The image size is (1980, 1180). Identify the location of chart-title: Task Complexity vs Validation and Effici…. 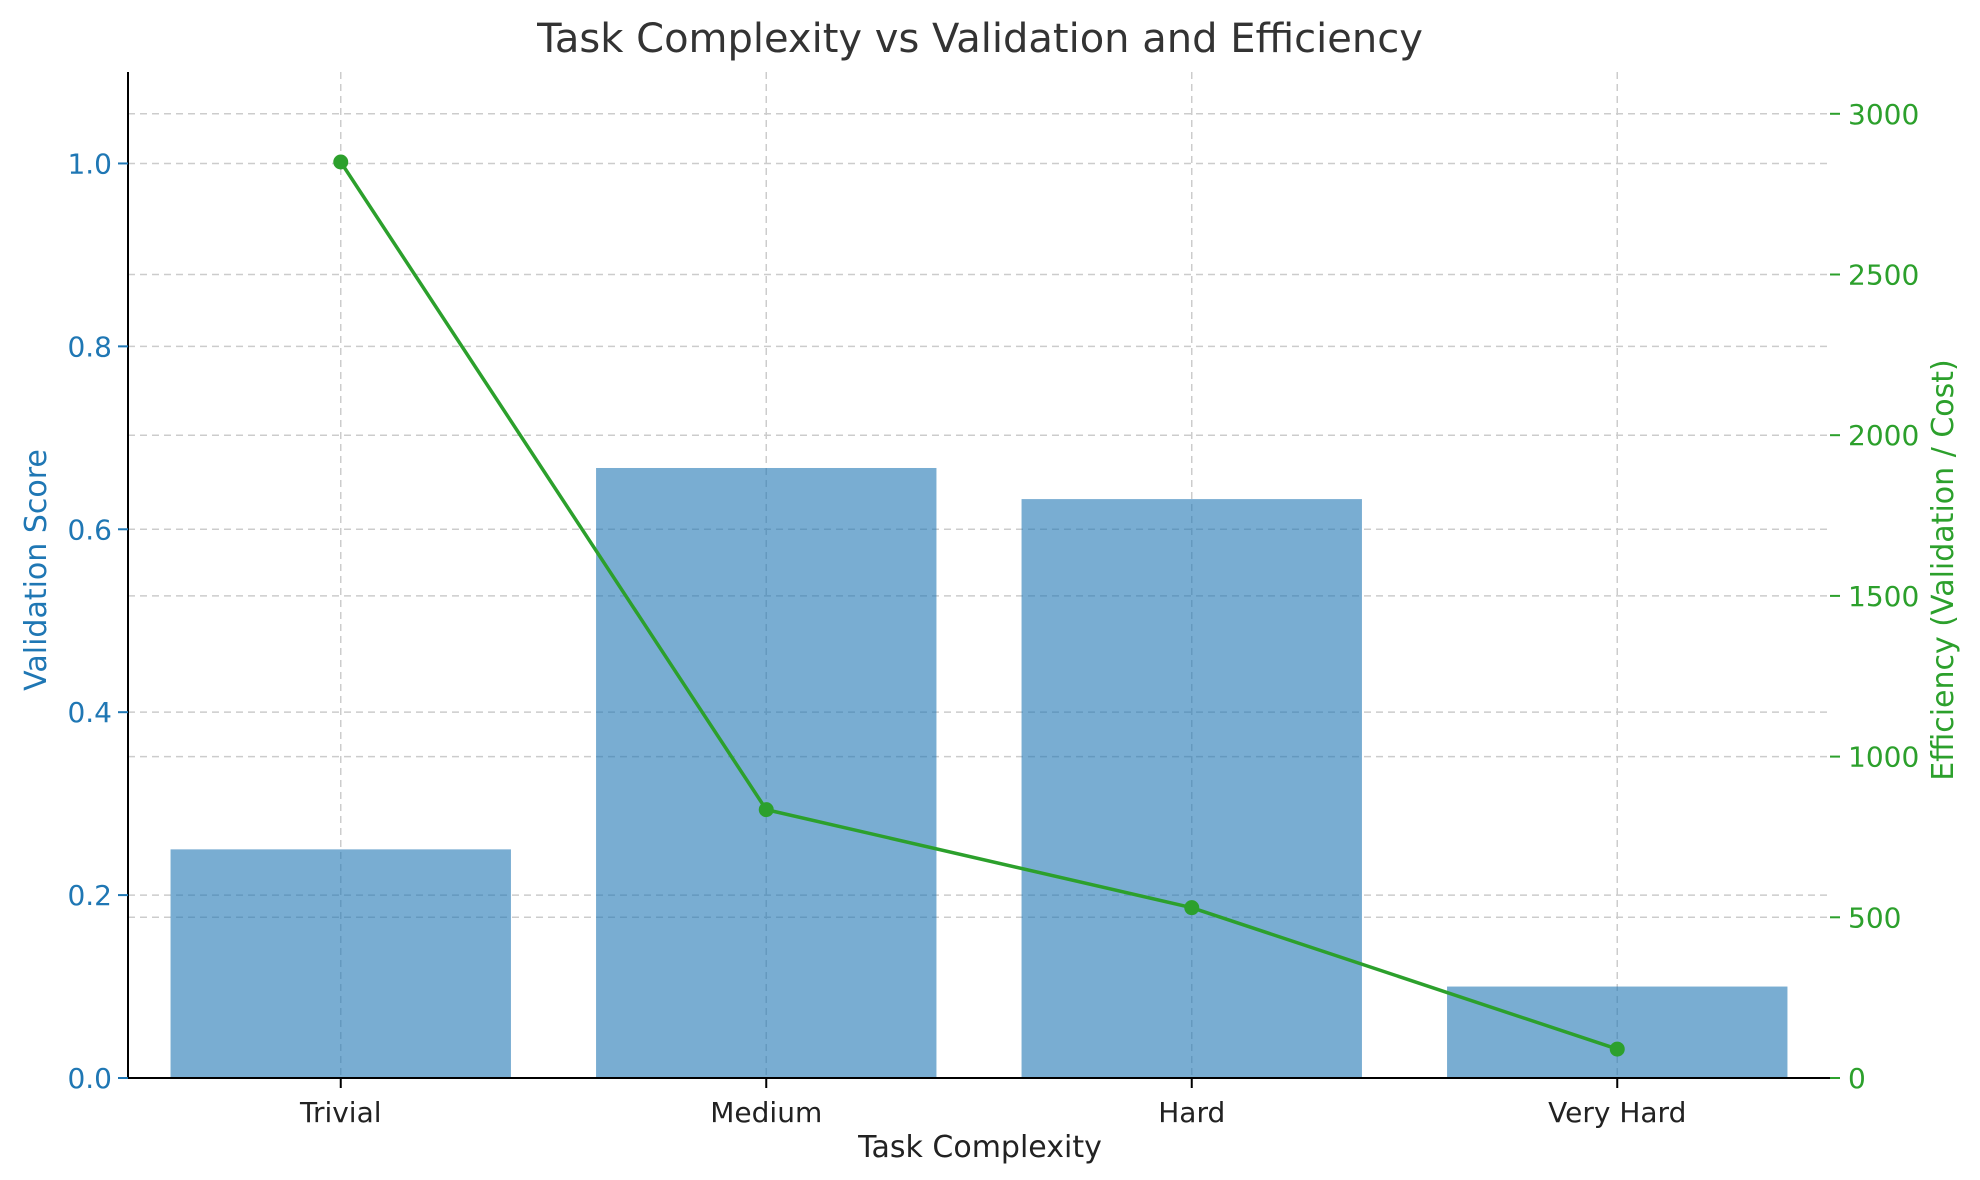
(979, 39).